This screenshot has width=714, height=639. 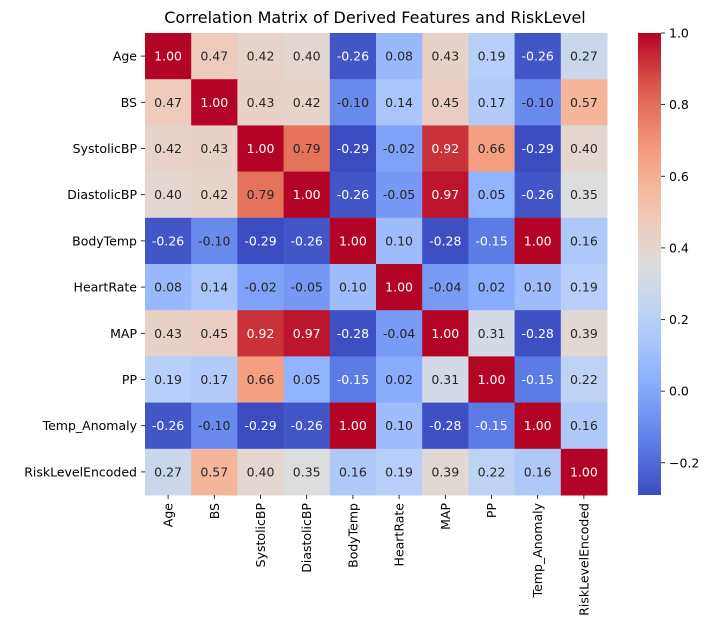 I want to click on cell-value-label: 0.27, so click(x=168, y=471).